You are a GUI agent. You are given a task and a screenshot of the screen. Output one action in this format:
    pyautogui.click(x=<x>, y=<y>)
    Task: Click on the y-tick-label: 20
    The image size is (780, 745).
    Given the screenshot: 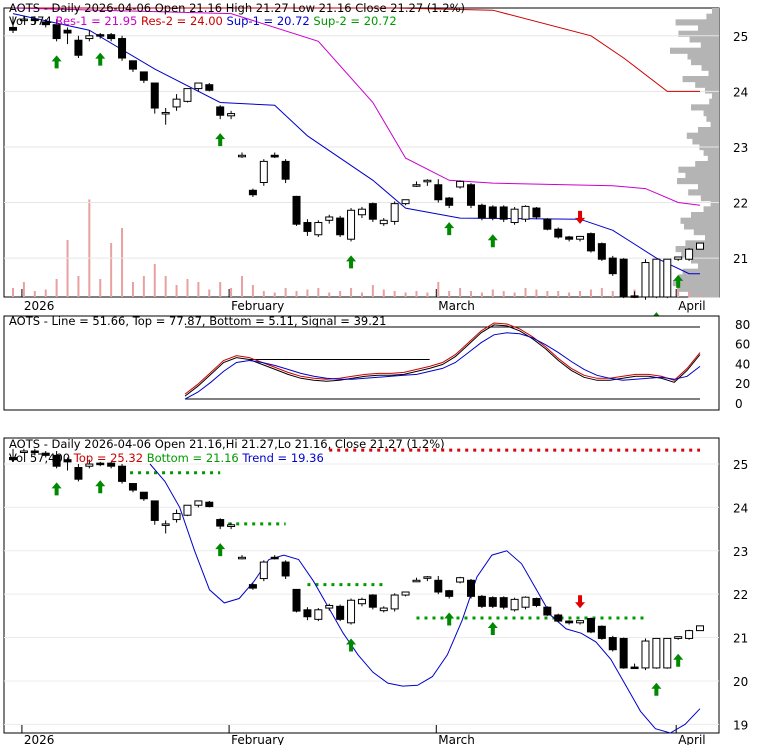 What is the action you would take?
    pyautogui.click(x=740, y=682)
    